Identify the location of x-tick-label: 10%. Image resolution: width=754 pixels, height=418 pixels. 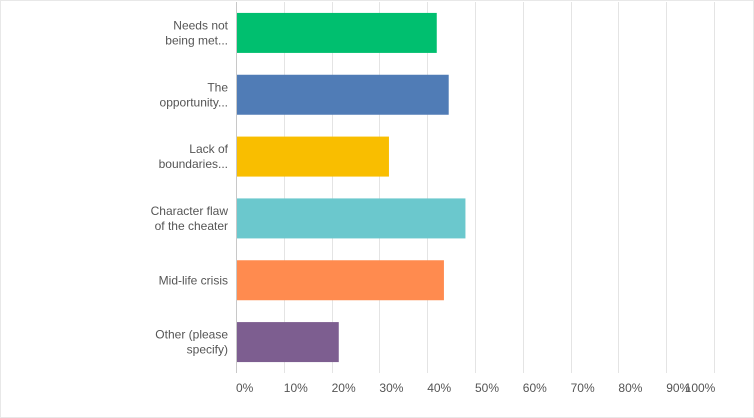
(296, 388).